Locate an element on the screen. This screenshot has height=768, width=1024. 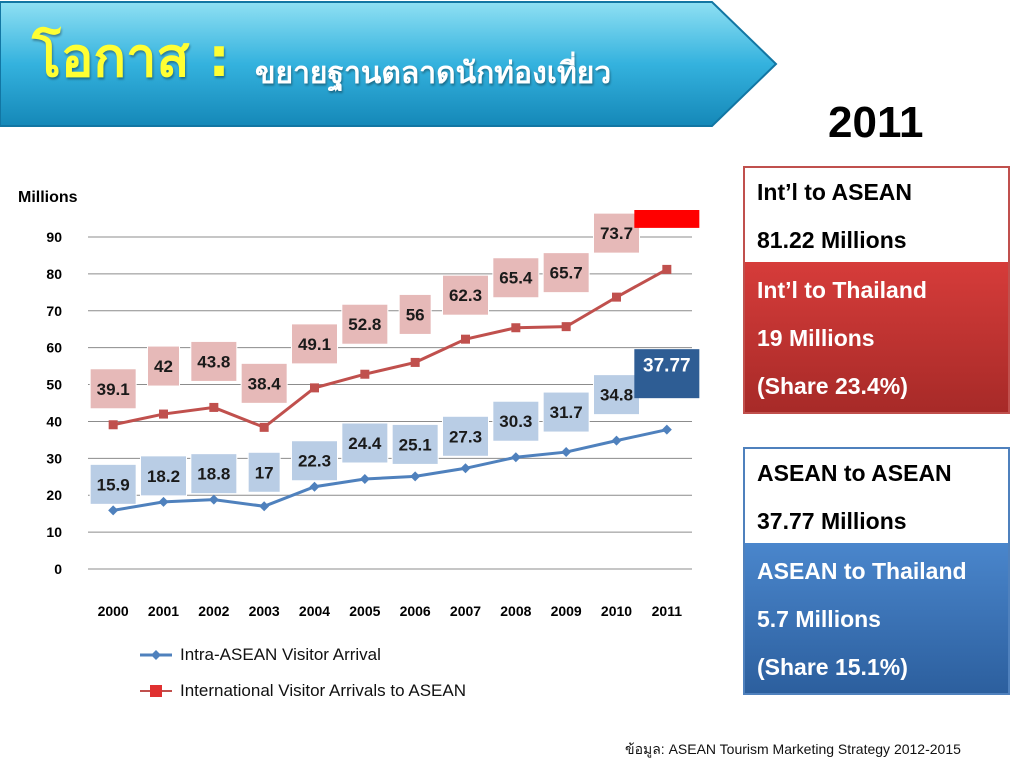
data-label: 34.8 is located at coordinates (616, 395).